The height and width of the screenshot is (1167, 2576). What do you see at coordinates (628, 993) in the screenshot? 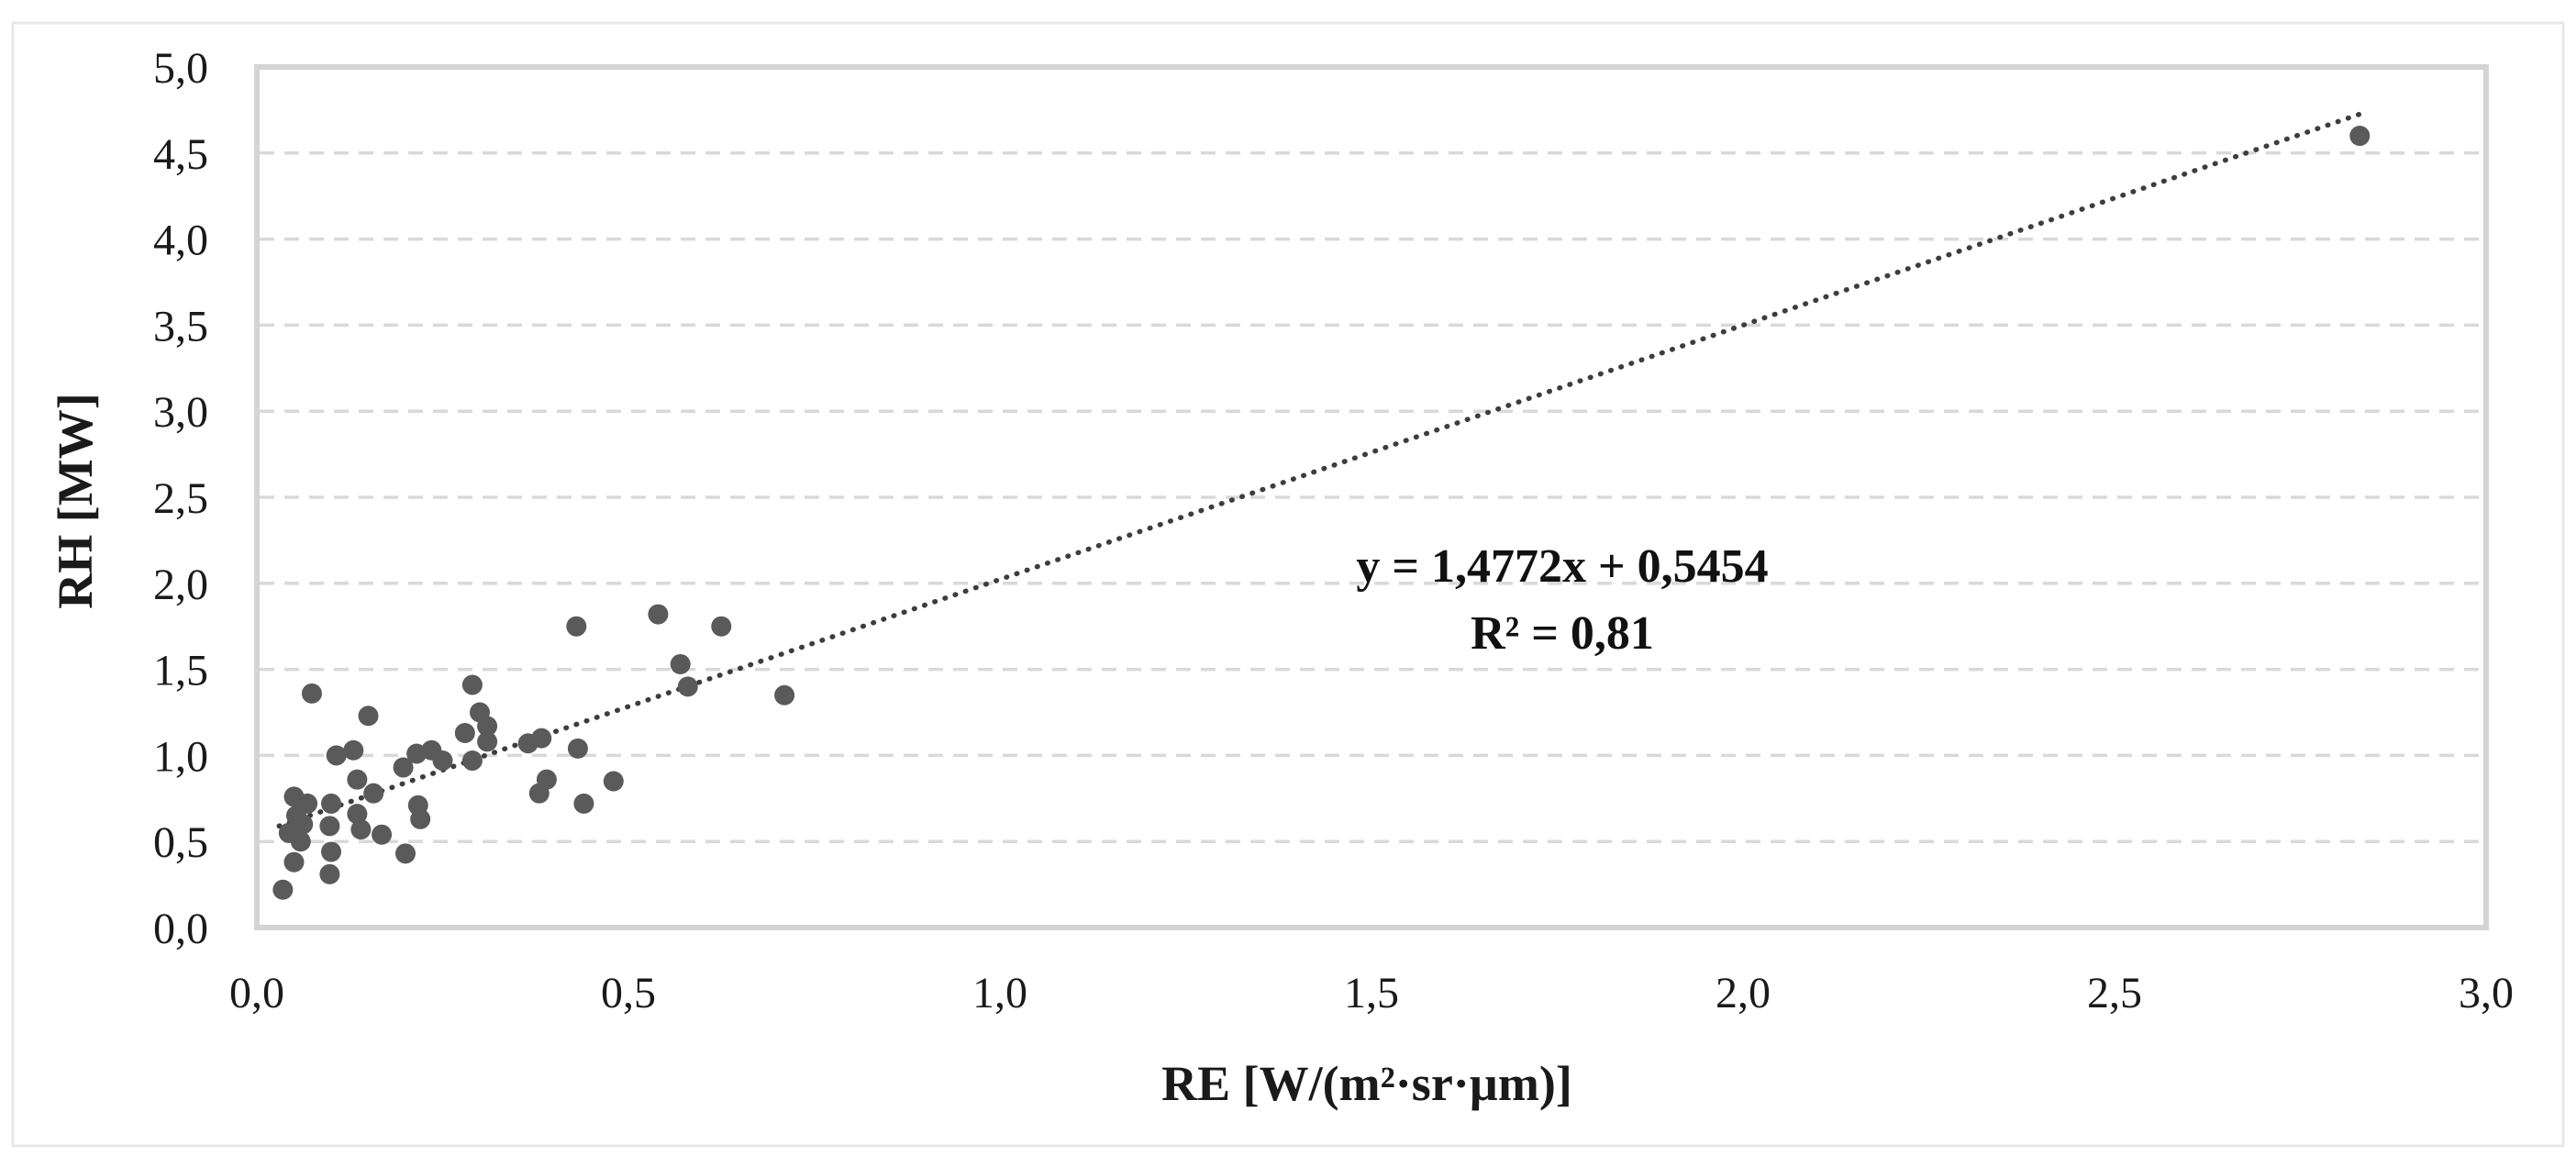
I see `x-tick-label: 0,5` at bounding box center [628, 993].